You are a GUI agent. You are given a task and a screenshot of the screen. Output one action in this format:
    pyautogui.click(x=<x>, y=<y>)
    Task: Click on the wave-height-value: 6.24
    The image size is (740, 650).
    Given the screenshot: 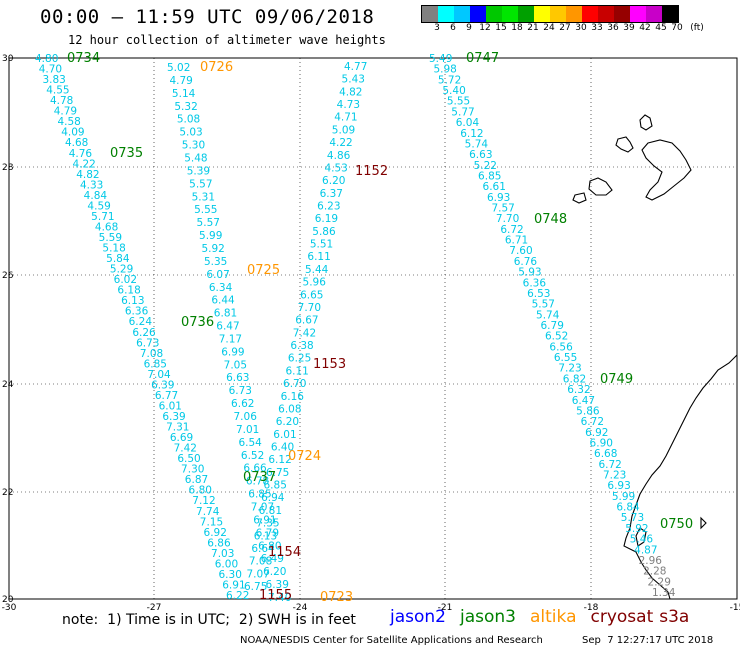 What is the action you would take?
    pyautogui.click(x=141, y=322)
    